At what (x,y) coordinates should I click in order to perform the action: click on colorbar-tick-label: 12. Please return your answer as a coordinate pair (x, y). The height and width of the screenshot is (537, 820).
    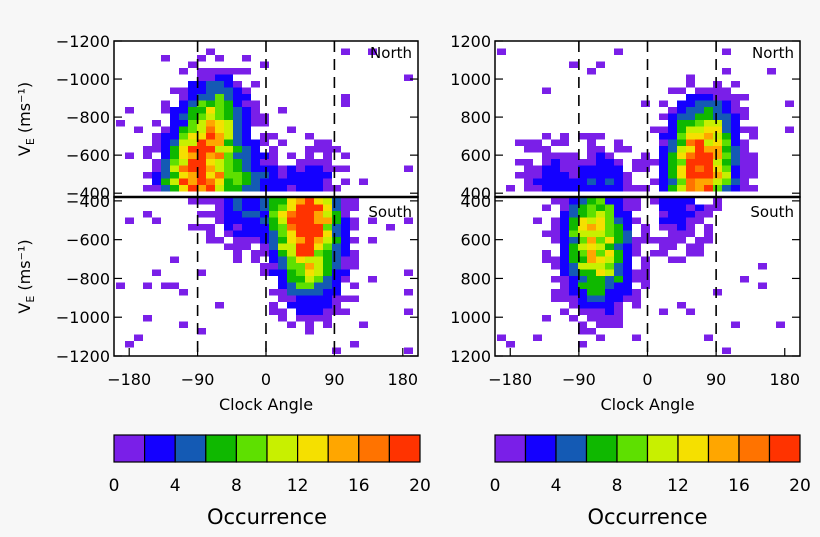
    Looking at the image, I should click on (298, 486).